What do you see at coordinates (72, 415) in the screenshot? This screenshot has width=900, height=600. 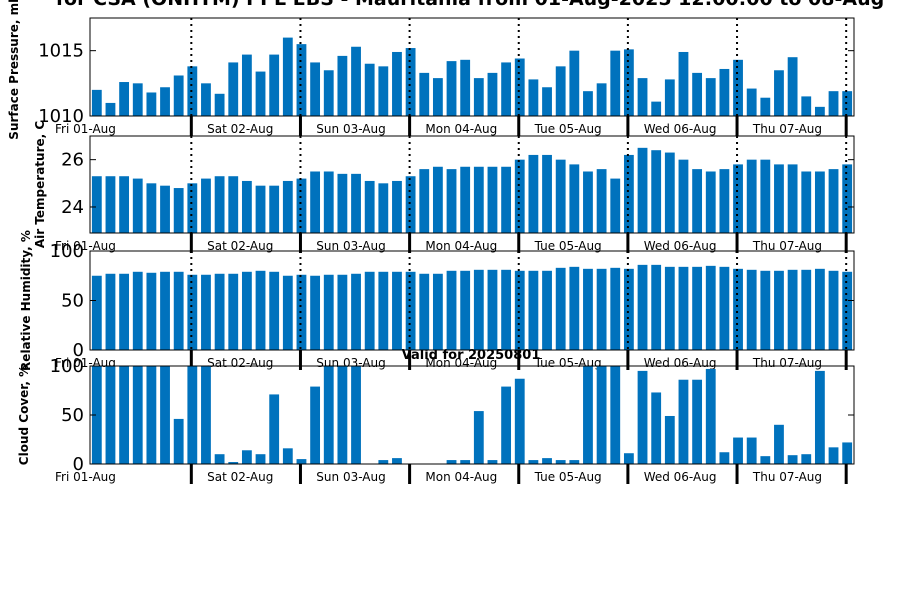 I see `y-tick-label: 50` at bounding box center [72, 415].